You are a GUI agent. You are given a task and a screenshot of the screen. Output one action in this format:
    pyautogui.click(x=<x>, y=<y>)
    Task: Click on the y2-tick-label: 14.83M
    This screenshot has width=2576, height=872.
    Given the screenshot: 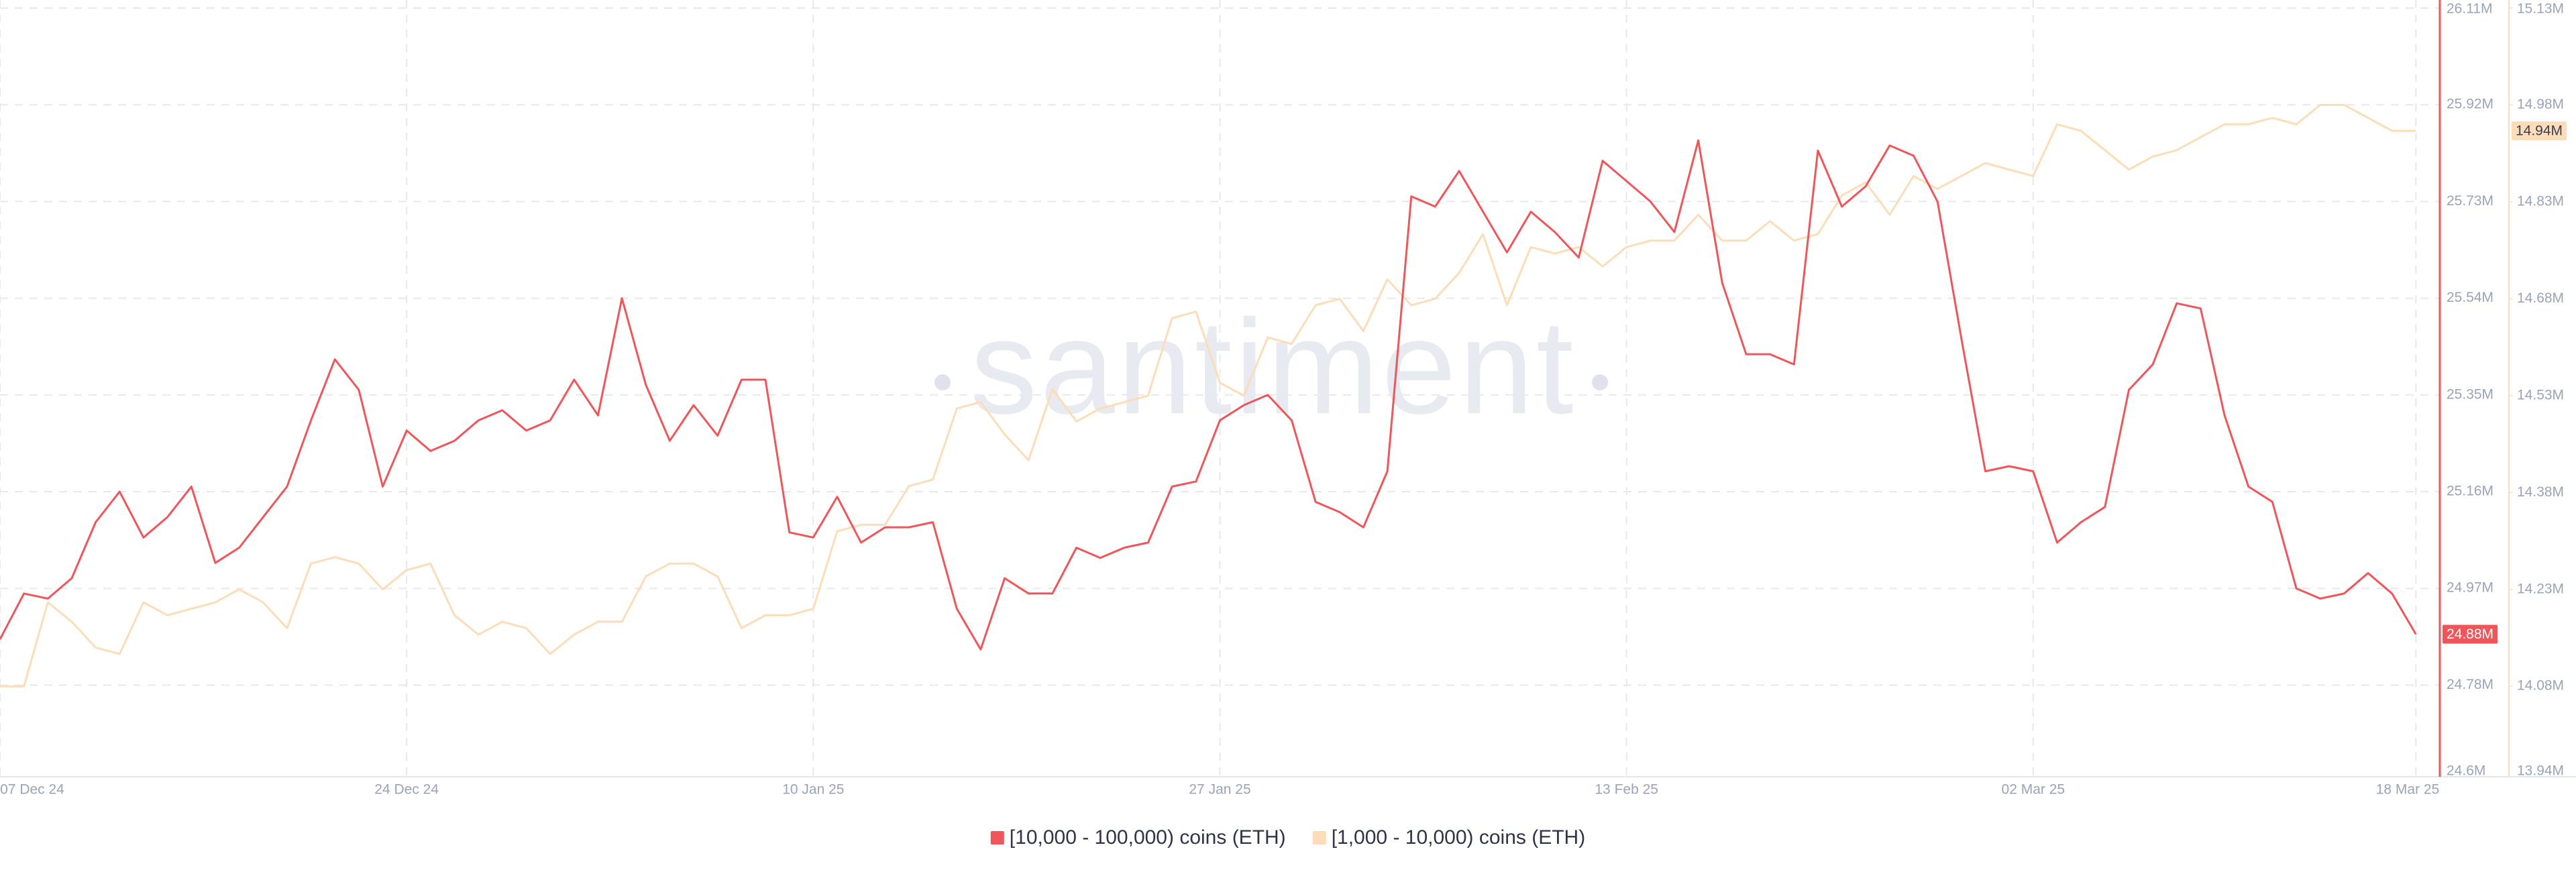 What is the action you would take?
    pyautogui.click(x=2540, y=201)
    